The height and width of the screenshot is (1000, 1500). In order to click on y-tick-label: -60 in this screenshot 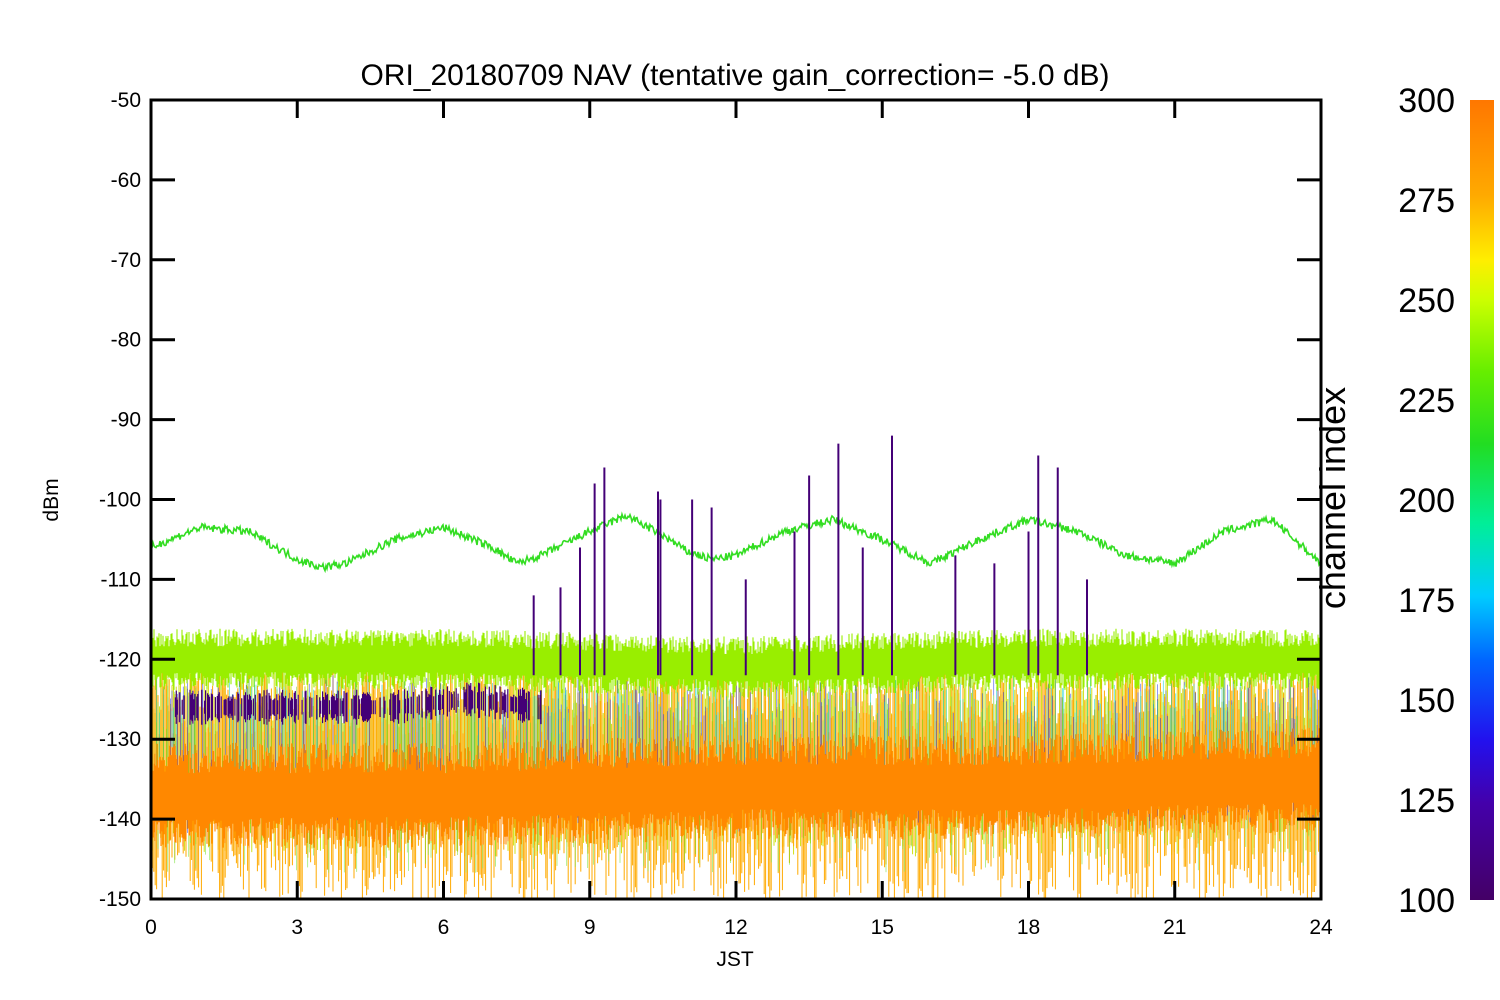, I will do `click(126, 180)`.